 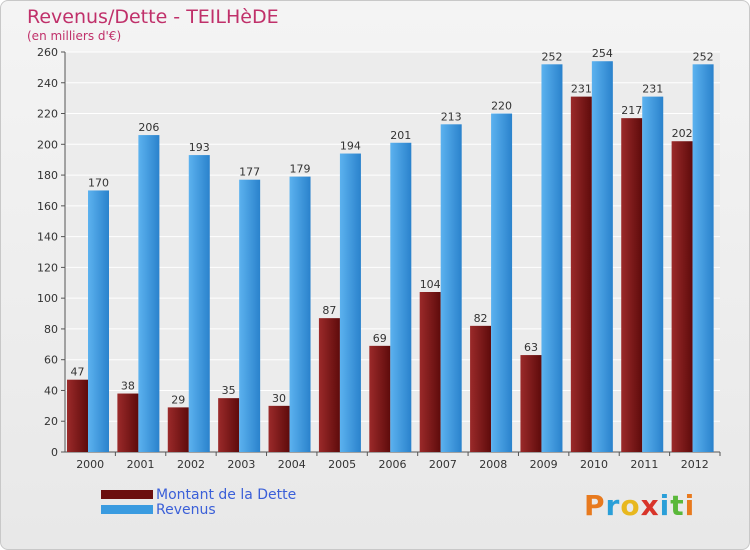 What do you see at coordinates (47, 237) in the screenshot?
I see `y-tick-label: 140` at bounding box center [47, 237].